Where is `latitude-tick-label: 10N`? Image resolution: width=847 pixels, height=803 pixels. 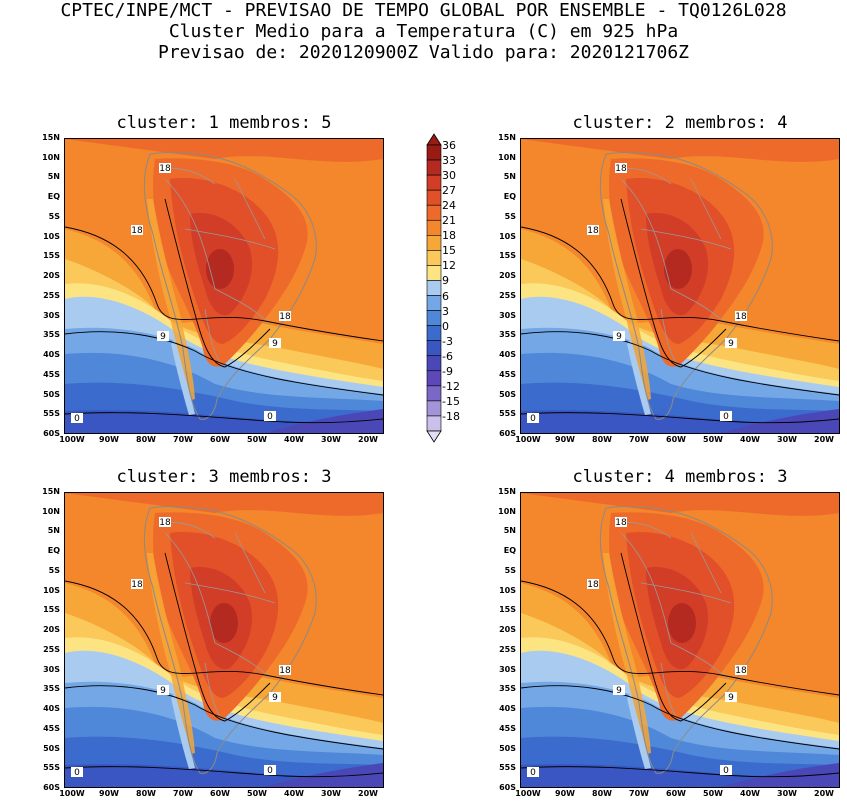 latitude-tick-label: 10N is located at coordinates (507, 157).